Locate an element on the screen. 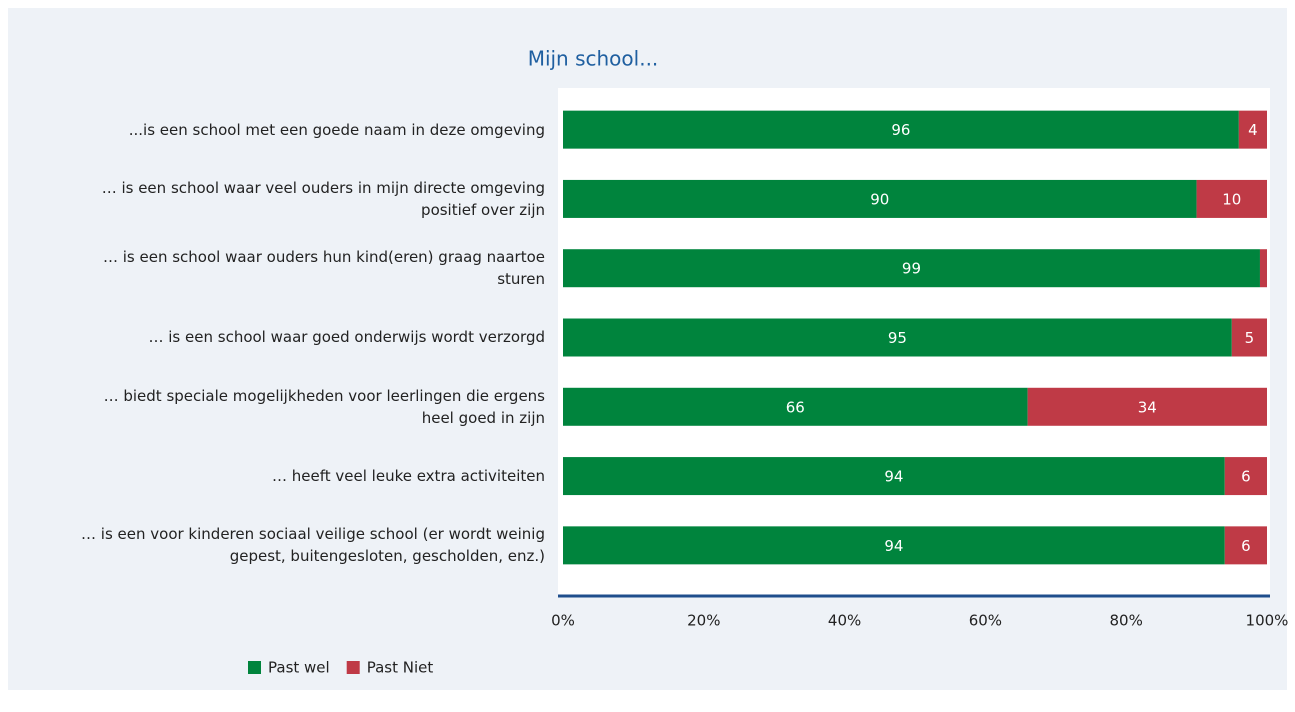  category-label: … heeft veel leuke extra activiteiten is located at coordinates (408, 476).